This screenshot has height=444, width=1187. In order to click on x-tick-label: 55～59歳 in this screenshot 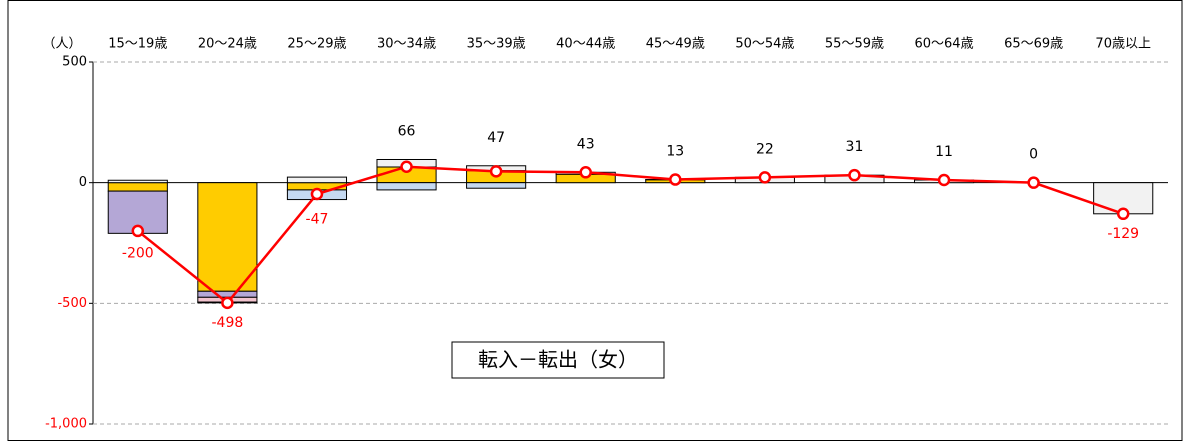, I will do `click(854, 44)`.